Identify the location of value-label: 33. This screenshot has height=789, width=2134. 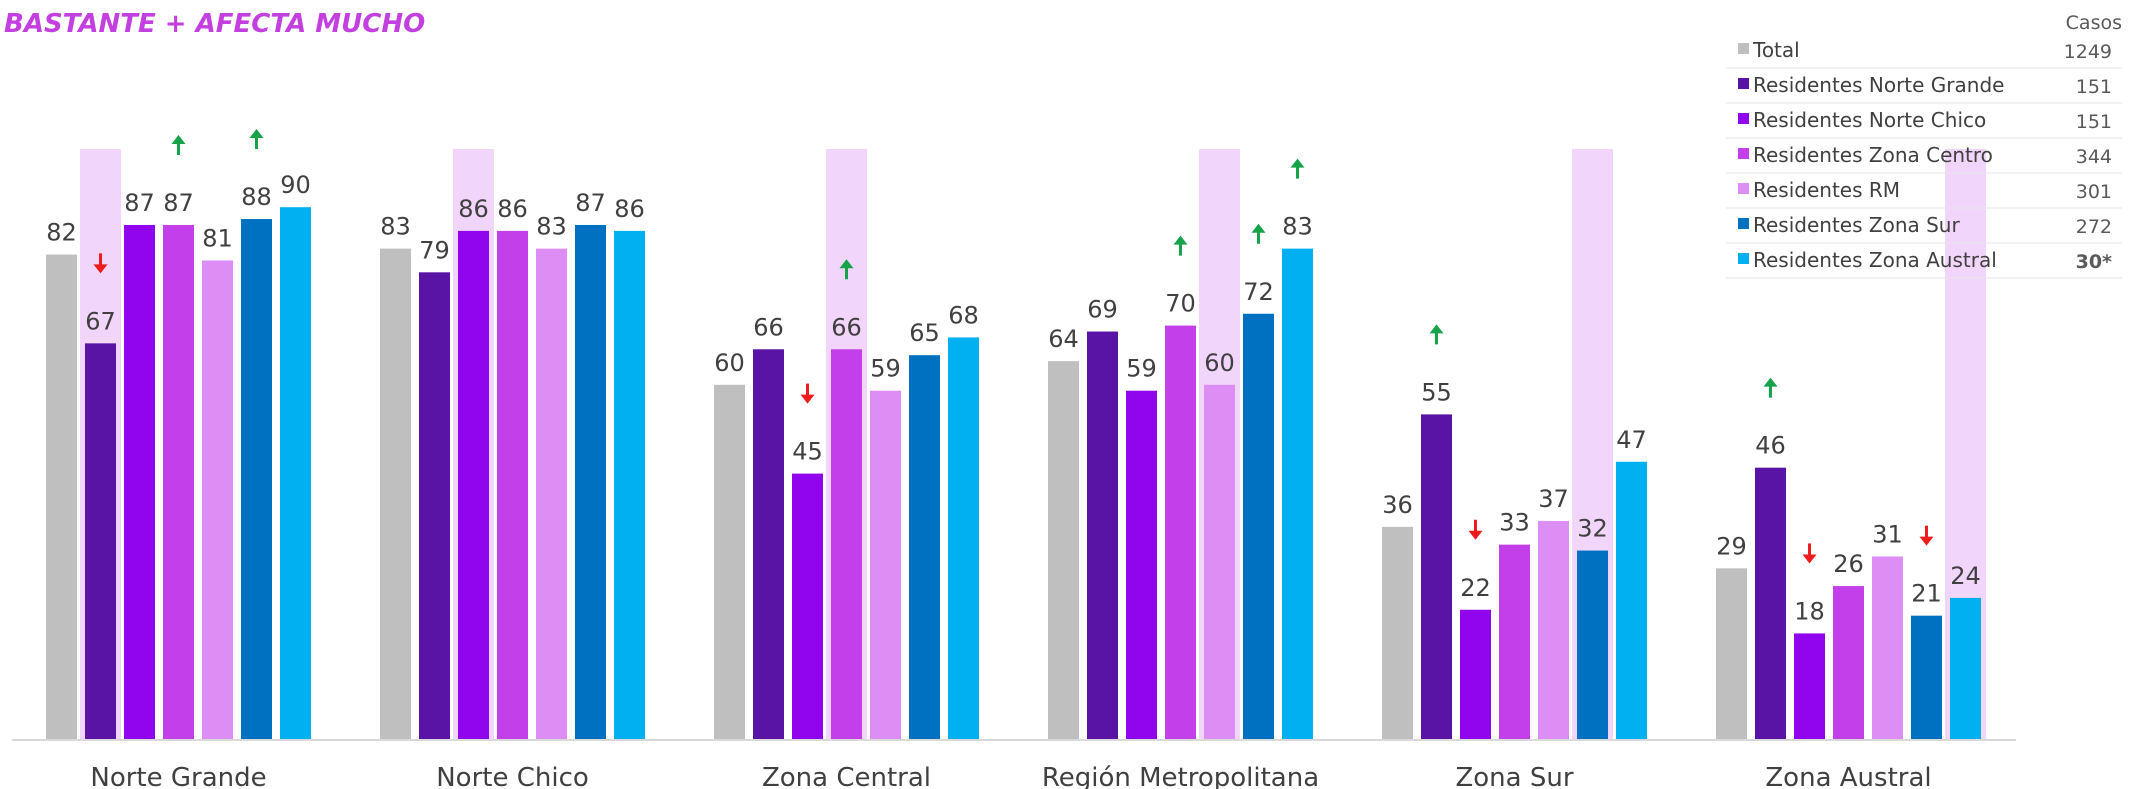
(1514, 523).